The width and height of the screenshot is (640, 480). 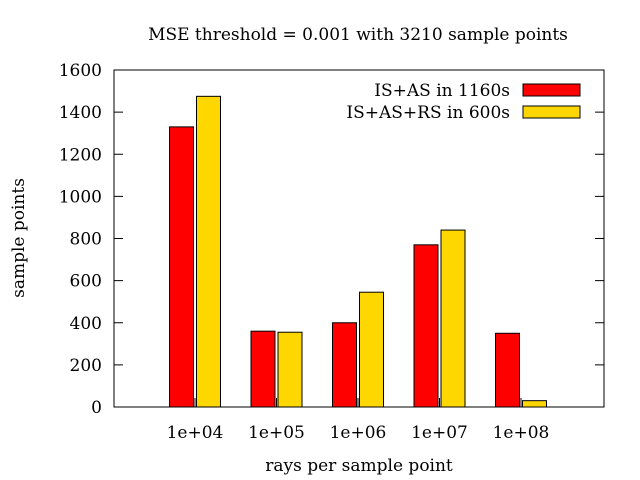 What do you see at coordinates (86, 282) in the screenshot?
I see `y-tick-label: 600` at bounding box center [86, 282].